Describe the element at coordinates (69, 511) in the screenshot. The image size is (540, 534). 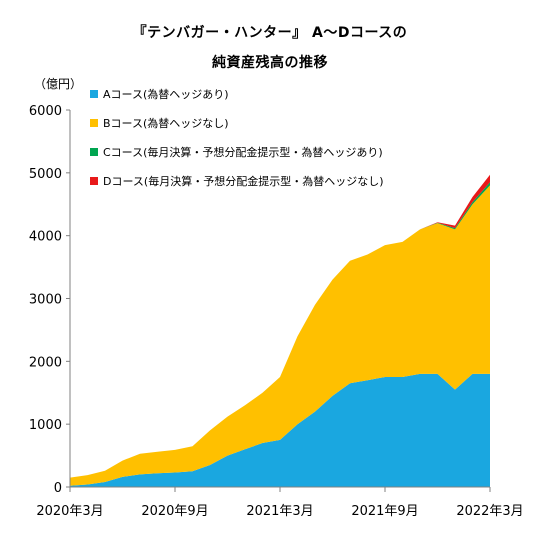
I see `x-tick-label: 2020年3月` at that location.